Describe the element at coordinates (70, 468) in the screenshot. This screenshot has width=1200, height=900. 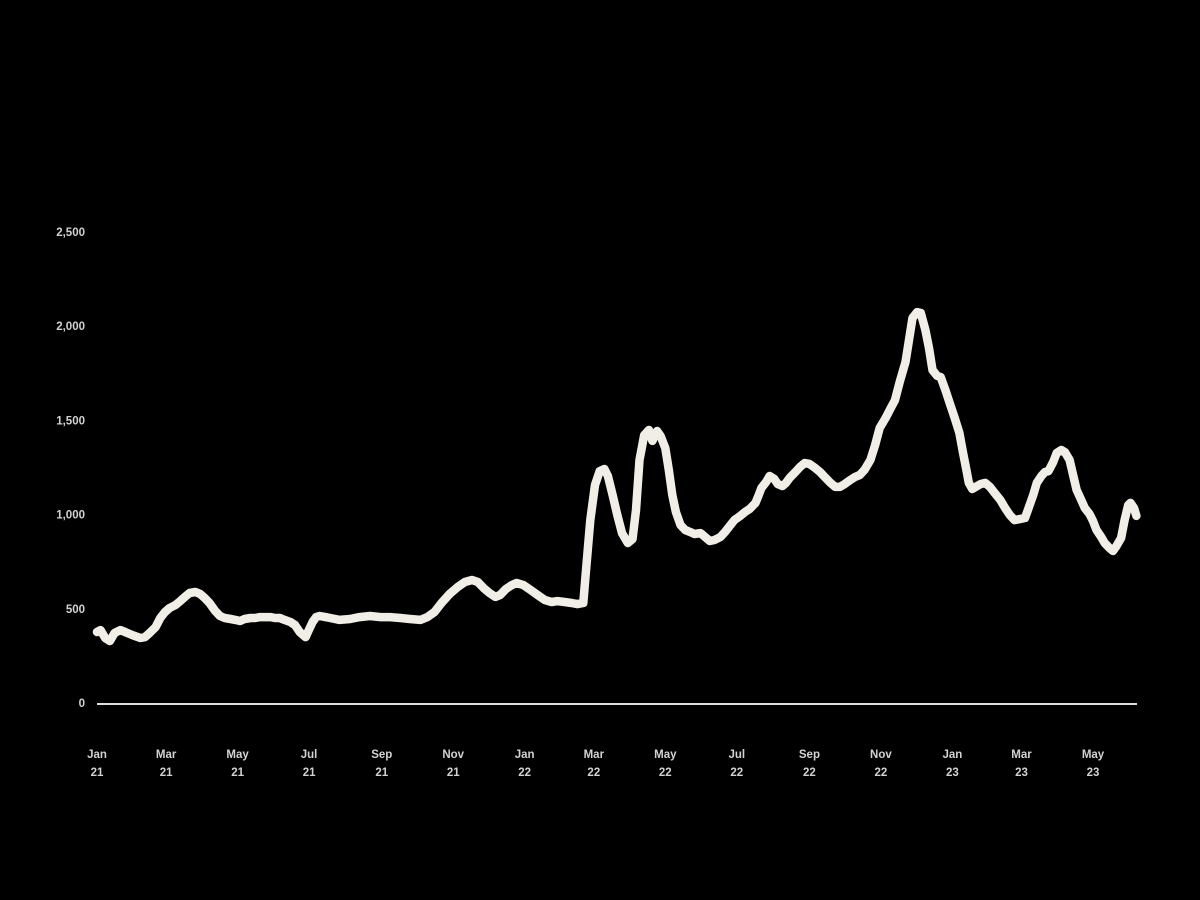
I see `y-axis-labels: 0 500 1,000 1,500 2,000 2,500` at that location.